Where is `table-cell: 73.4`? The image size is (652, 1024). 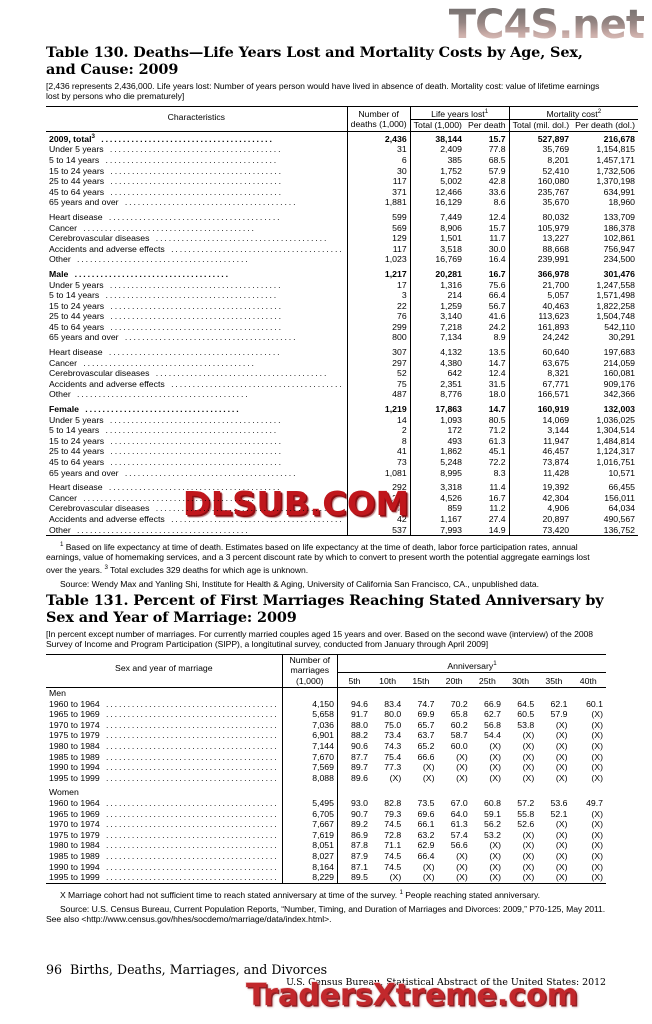 table-cell: 73.4 is located at coordinates (393, 735).